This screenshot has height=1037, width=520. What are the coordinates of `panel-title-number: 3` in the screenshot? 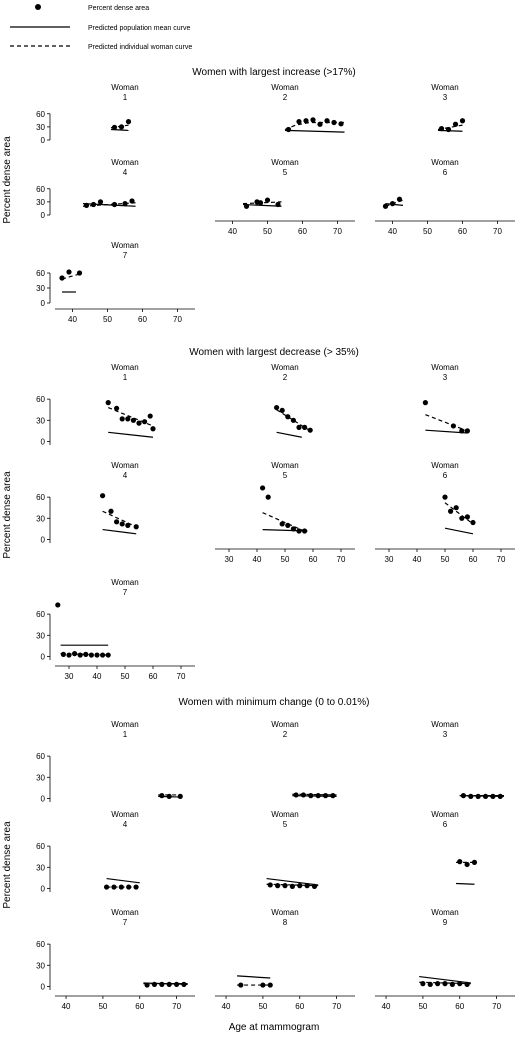 It's located at (445, 97).